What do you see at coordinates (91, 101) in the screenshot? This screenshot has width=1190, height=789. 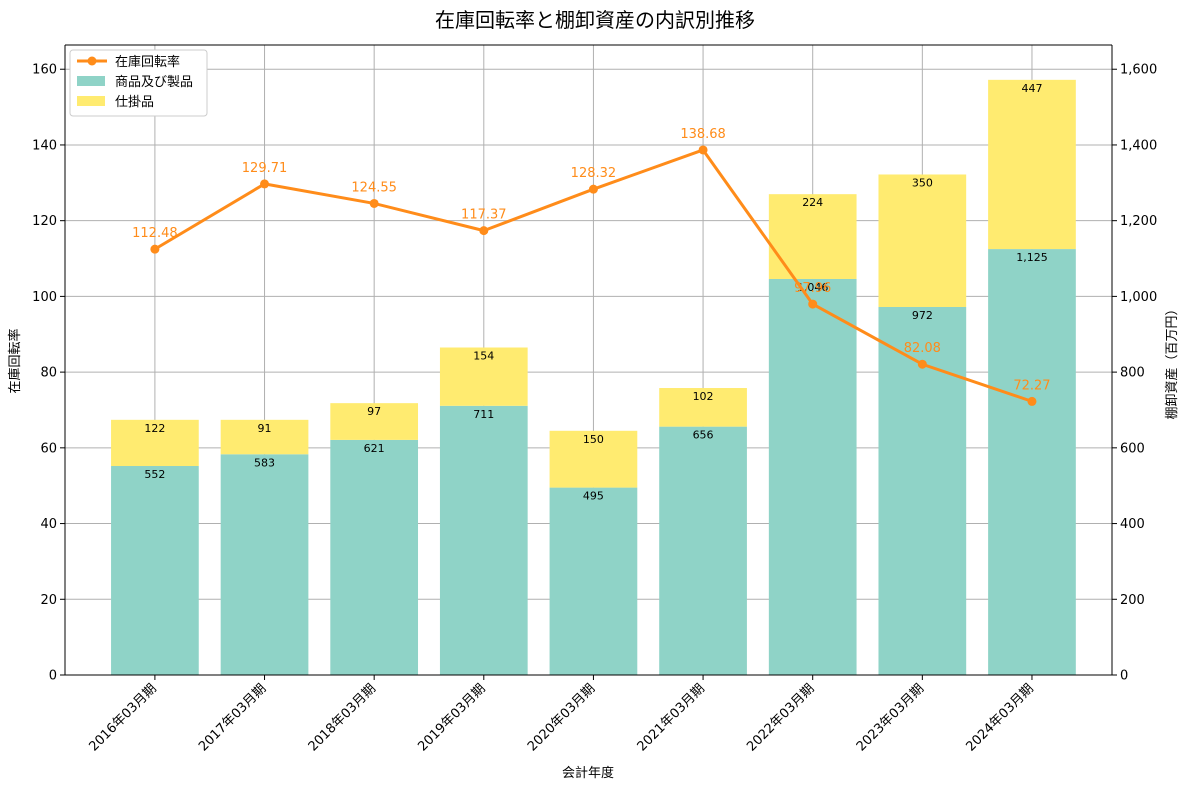 I see `legend-swatch-wip` at bounding box center [91, 101].